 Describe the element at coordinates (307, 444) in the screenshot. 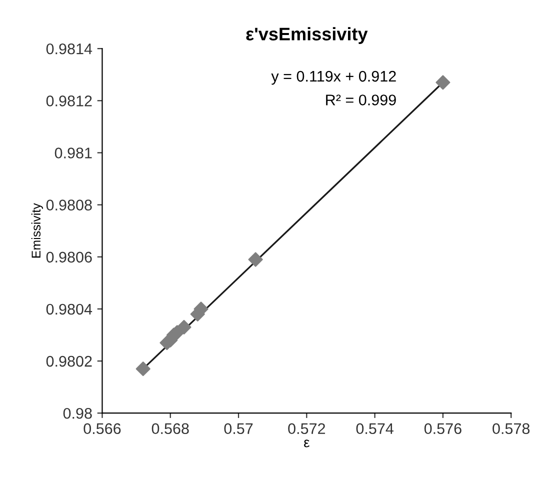

I see `x-axis-title: ε` at that location.